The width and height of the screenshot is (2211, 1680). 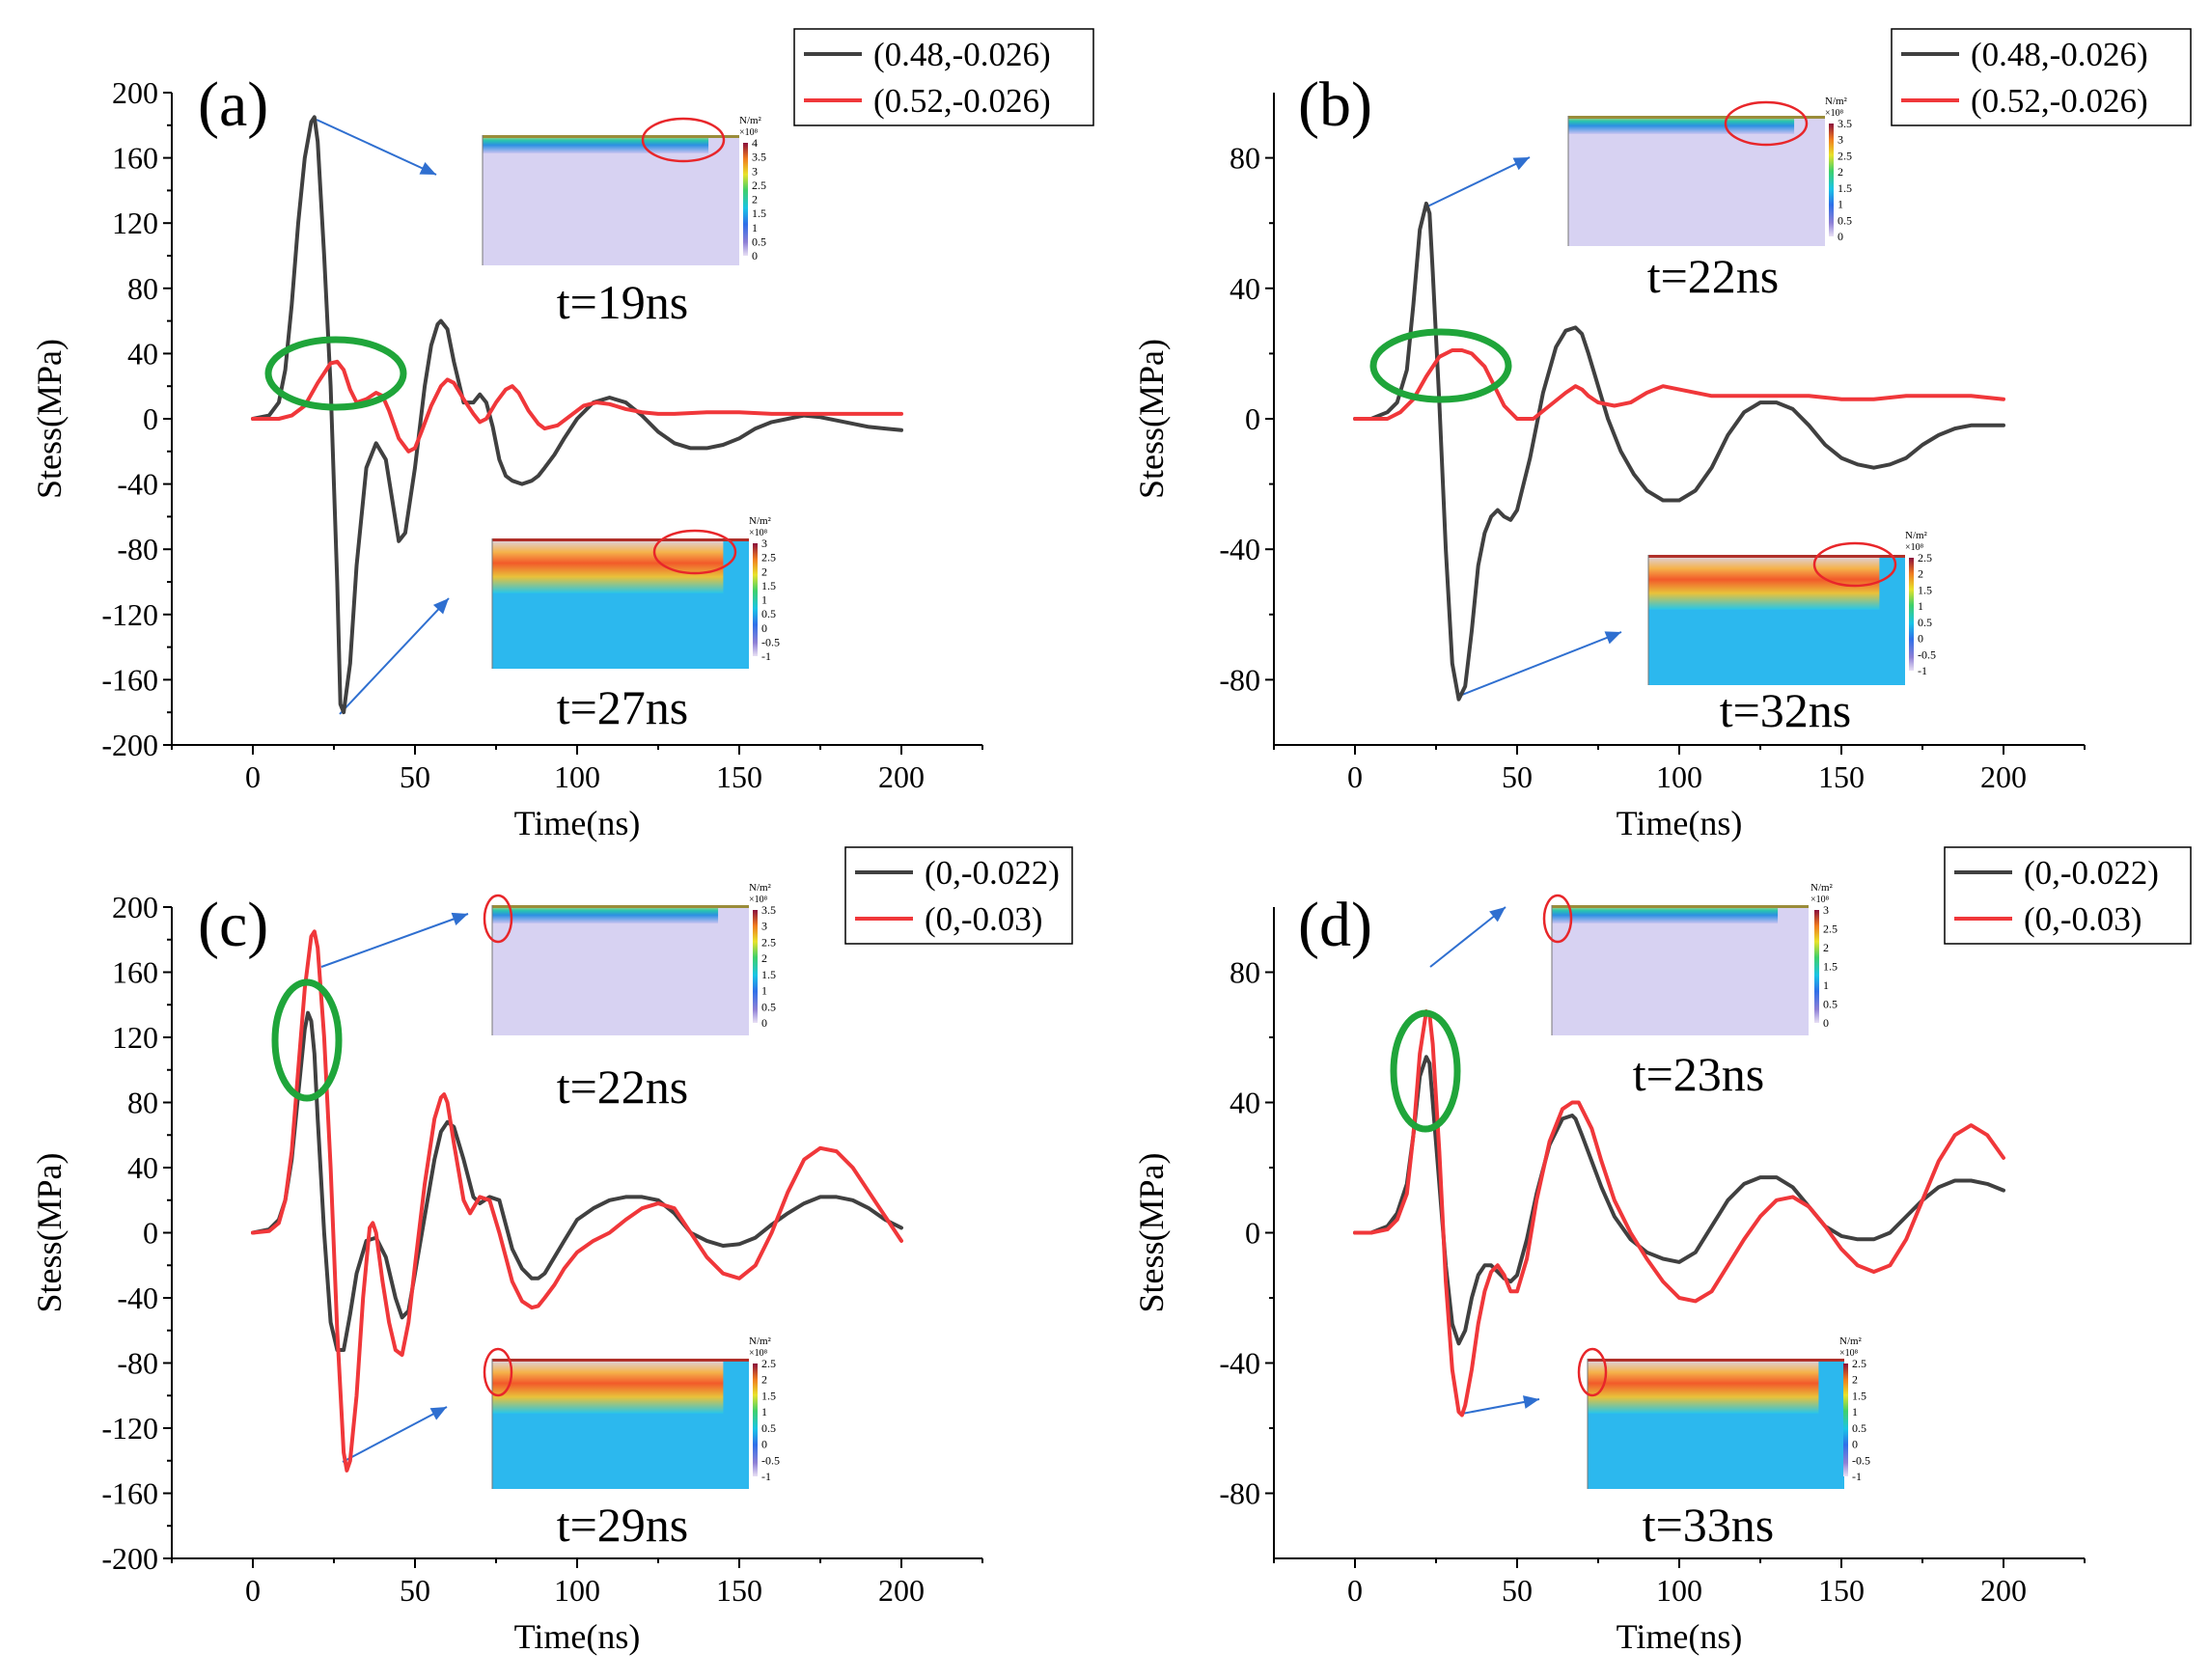 I want to click on x-tick-label: 150, so click(x=1842, y=1591).